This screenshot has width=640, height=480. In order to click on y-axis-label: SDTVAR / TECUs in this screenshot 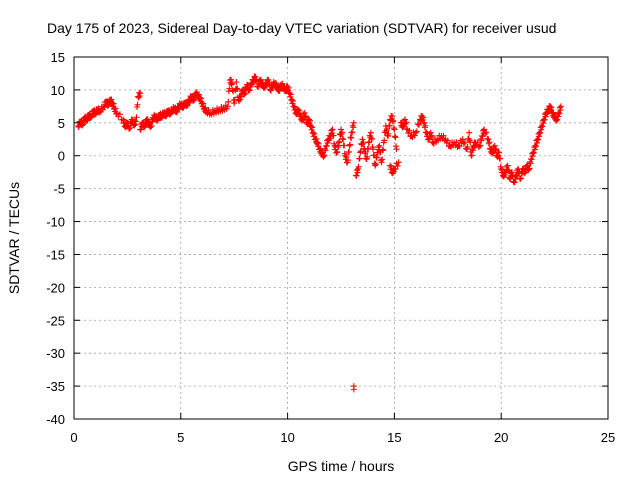, I will do `click(14, 238)`.